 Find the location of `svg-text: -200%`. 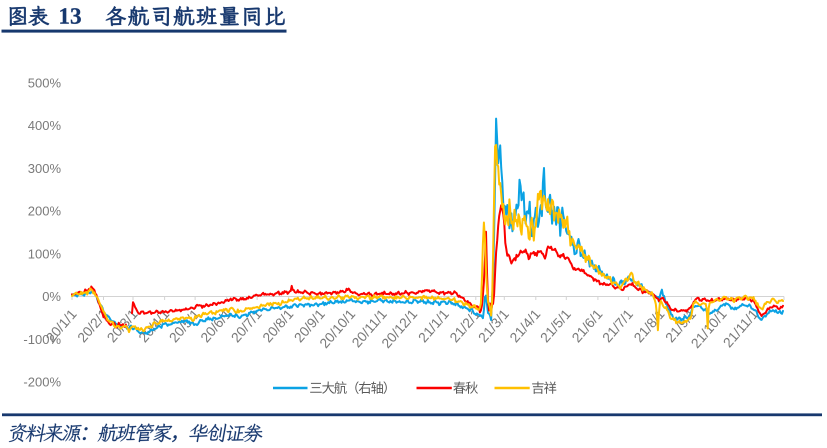

svg-text: -200% is located at coordinates (42, 382).